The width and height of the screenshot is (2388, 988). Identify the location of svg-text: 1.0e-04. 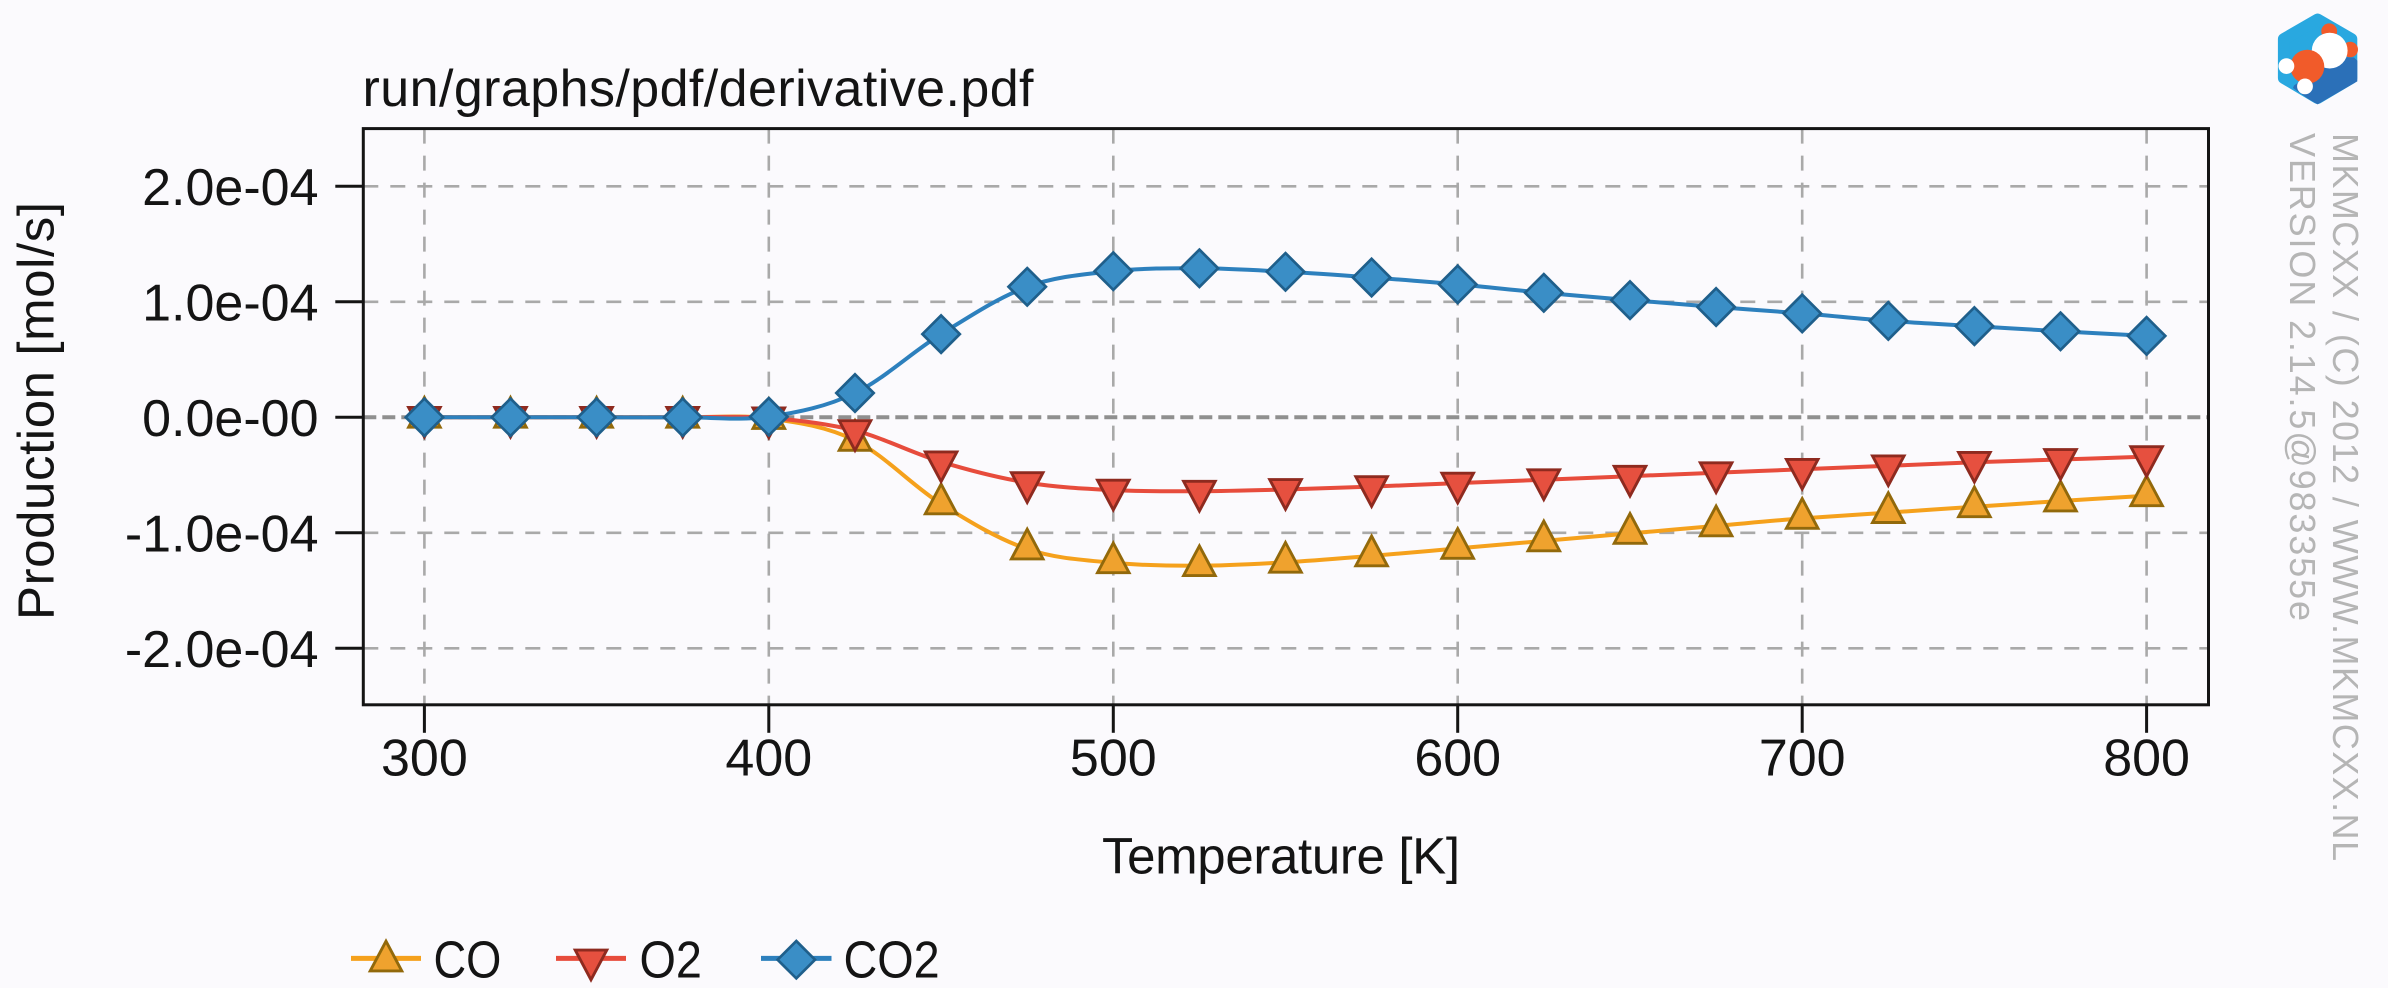
(230, 303).